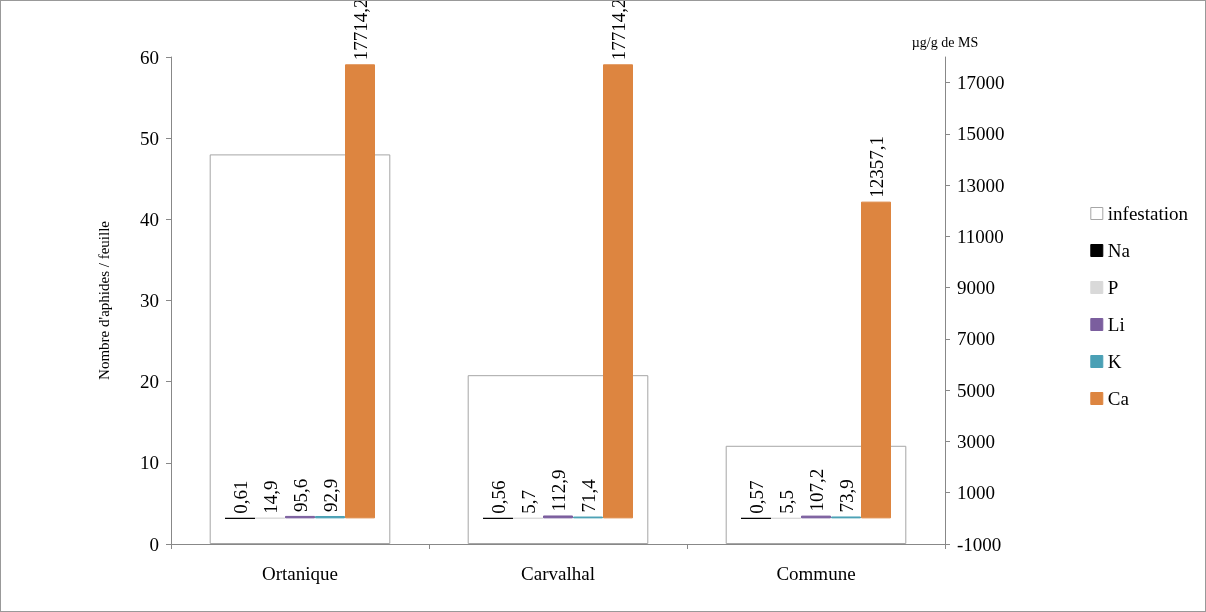  I want to click on data-label: 73,9, so click(846, 496).